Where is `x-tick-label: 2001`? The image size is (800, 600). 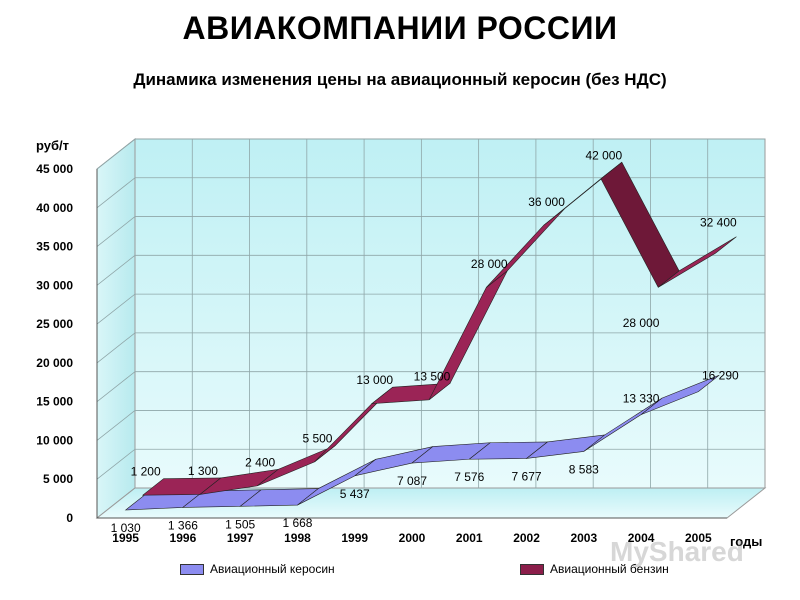
x-tick-label: 2001 is located at coordinates (469, 538).